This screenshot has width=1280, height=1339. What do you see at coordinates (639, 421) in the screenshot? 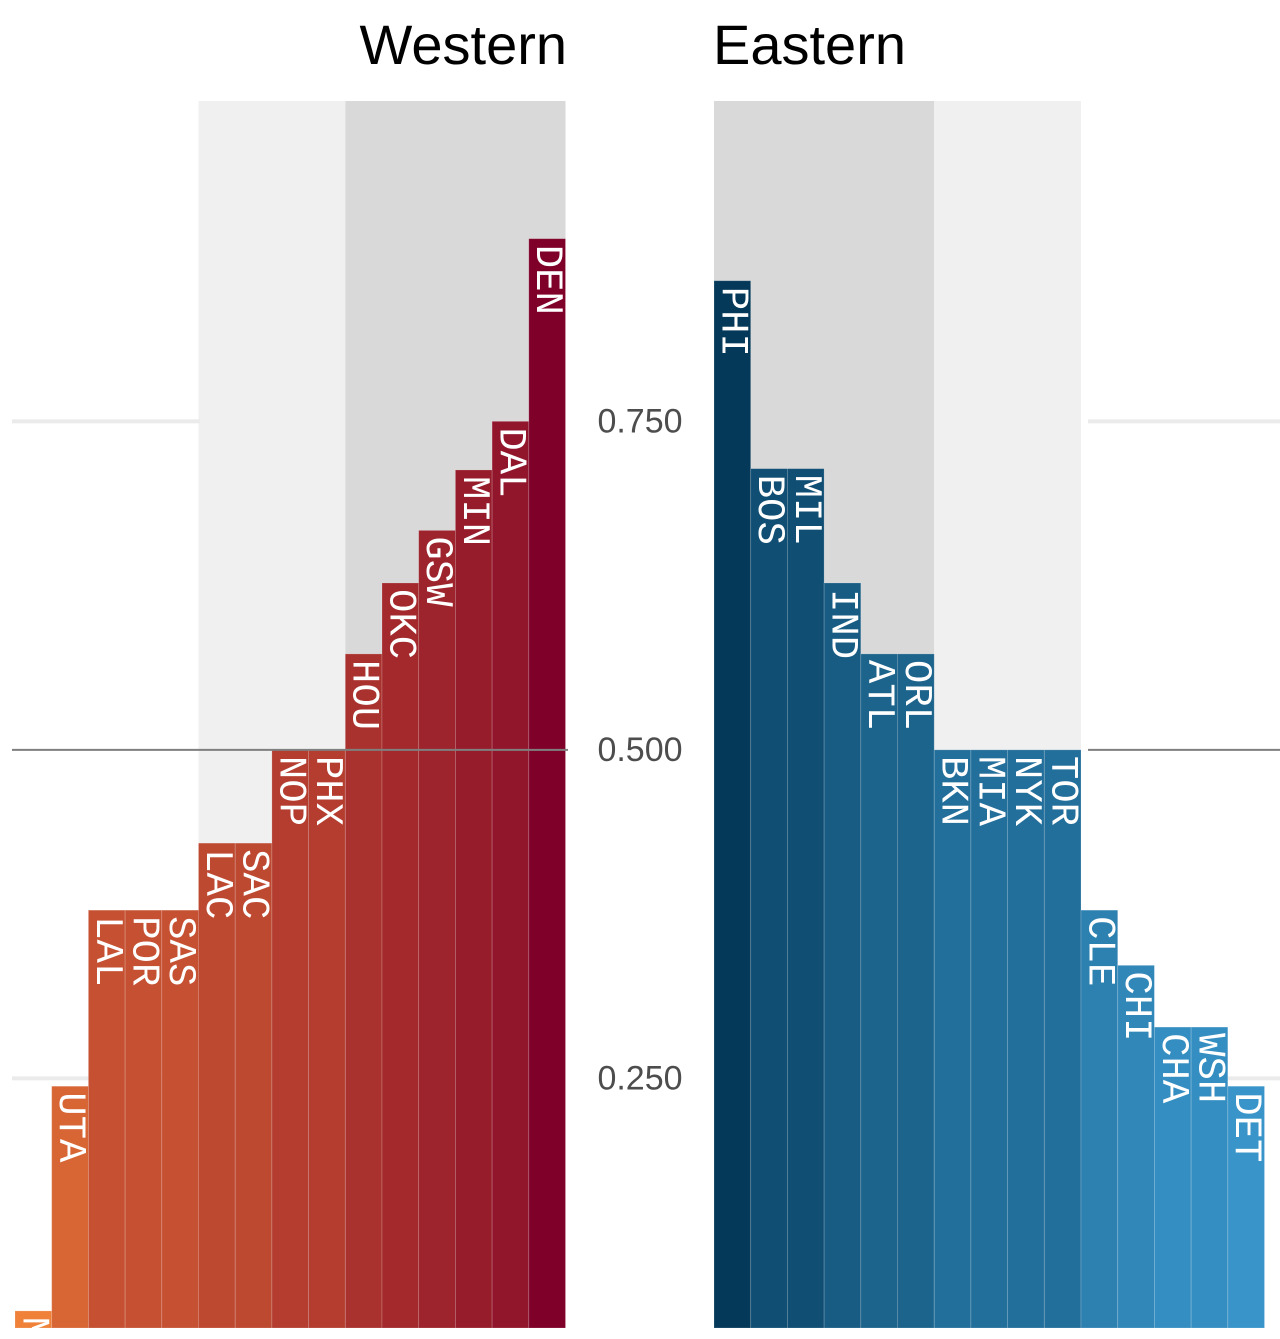
I see `y-tick-label: 0.750` at bounding box center [639, 421].